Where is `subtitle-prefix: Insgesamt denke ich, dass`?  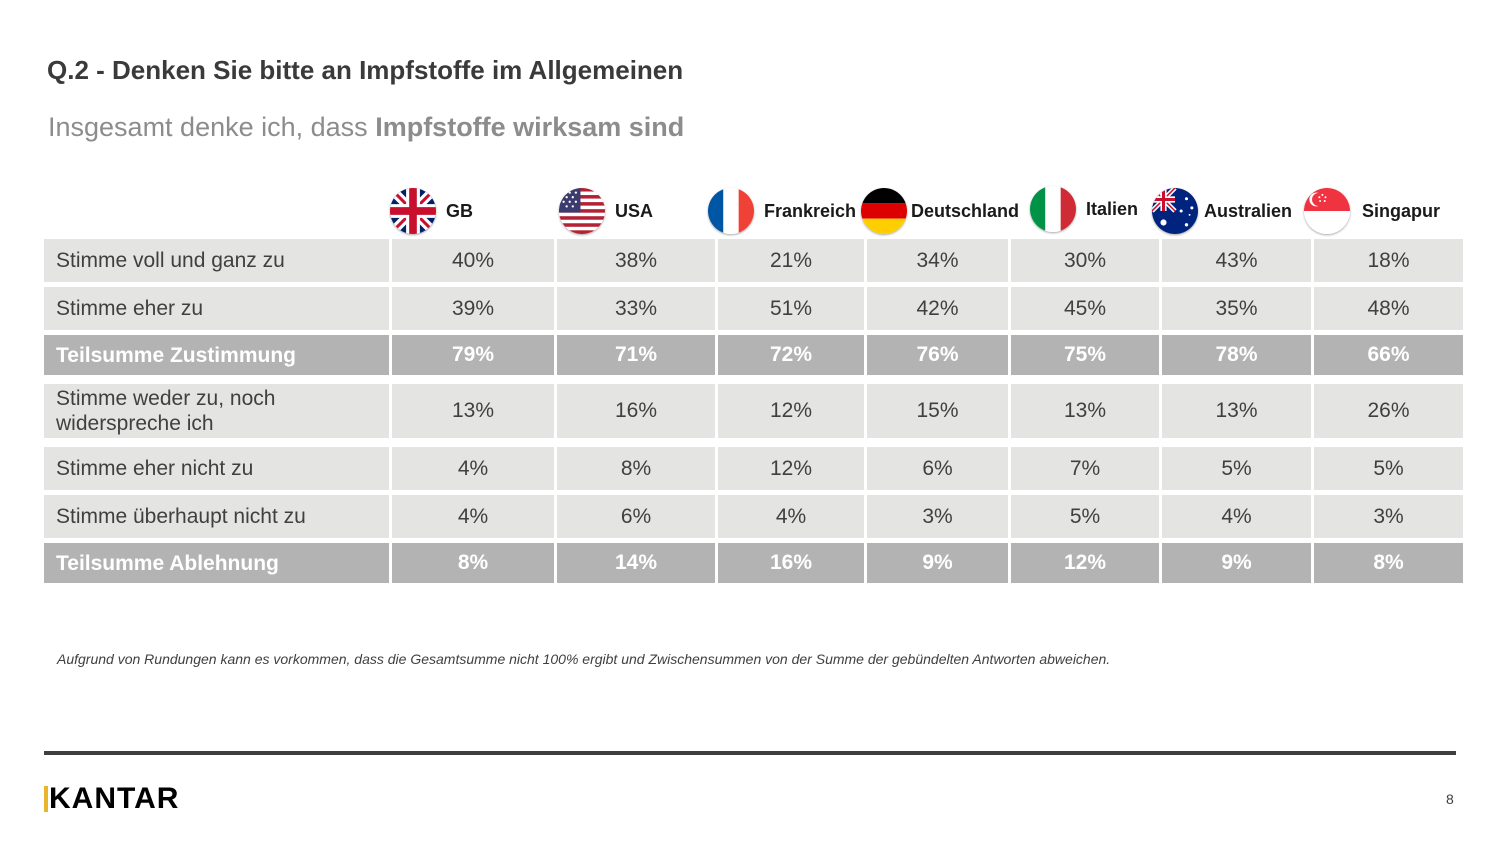 subtitle-prefix: Insgesamt denke ich, dass is located at coordinates (212, 127).